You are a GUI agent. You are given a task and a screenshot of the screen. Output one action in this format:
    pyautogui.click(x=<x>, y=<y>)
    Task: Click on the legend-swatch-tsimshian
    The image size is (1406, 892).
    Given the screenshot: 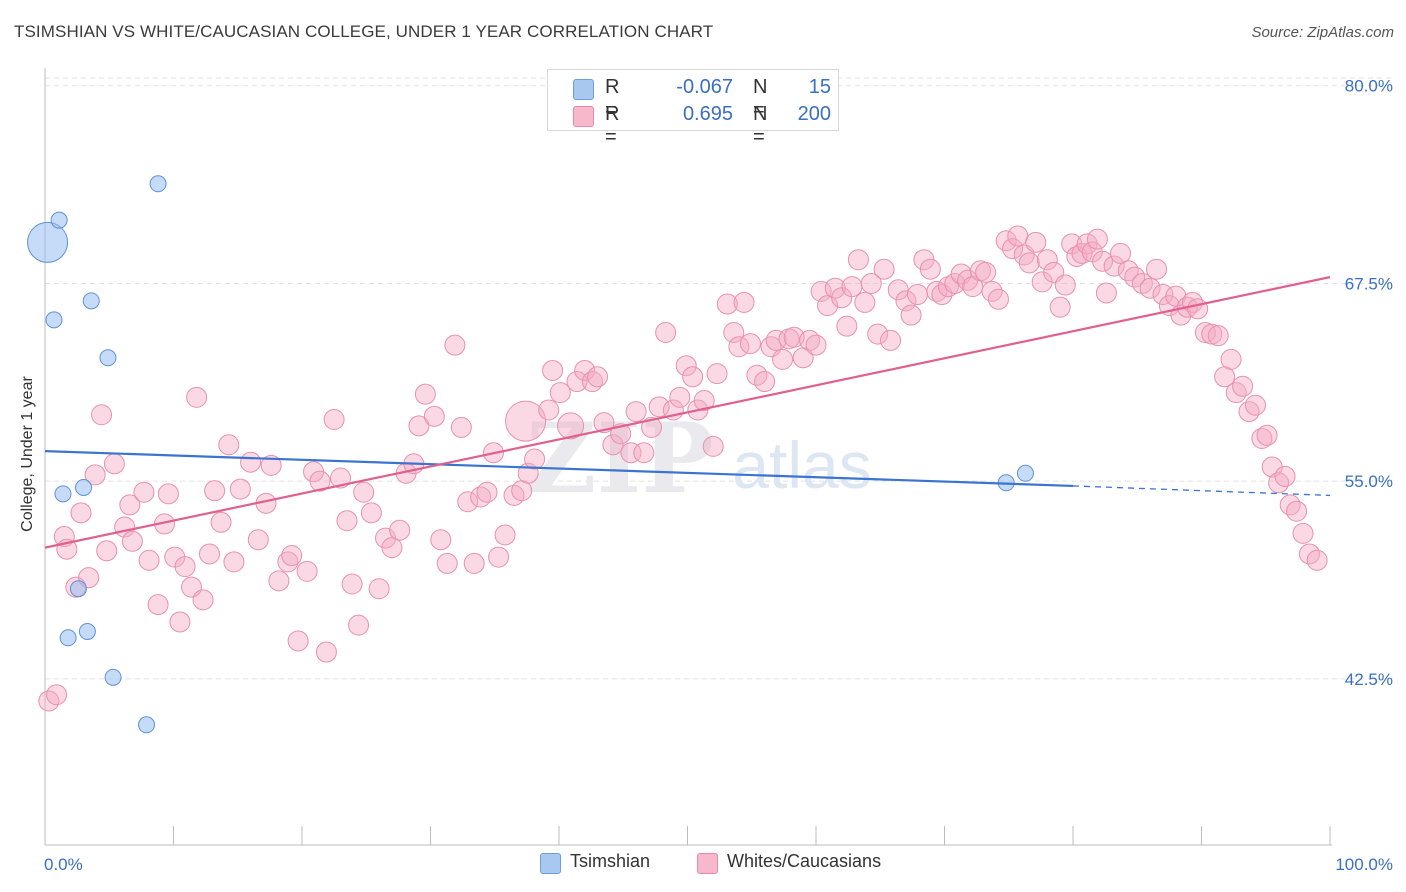 What is the action you would take?
    pyautogui.click(x=550, y=863)
    